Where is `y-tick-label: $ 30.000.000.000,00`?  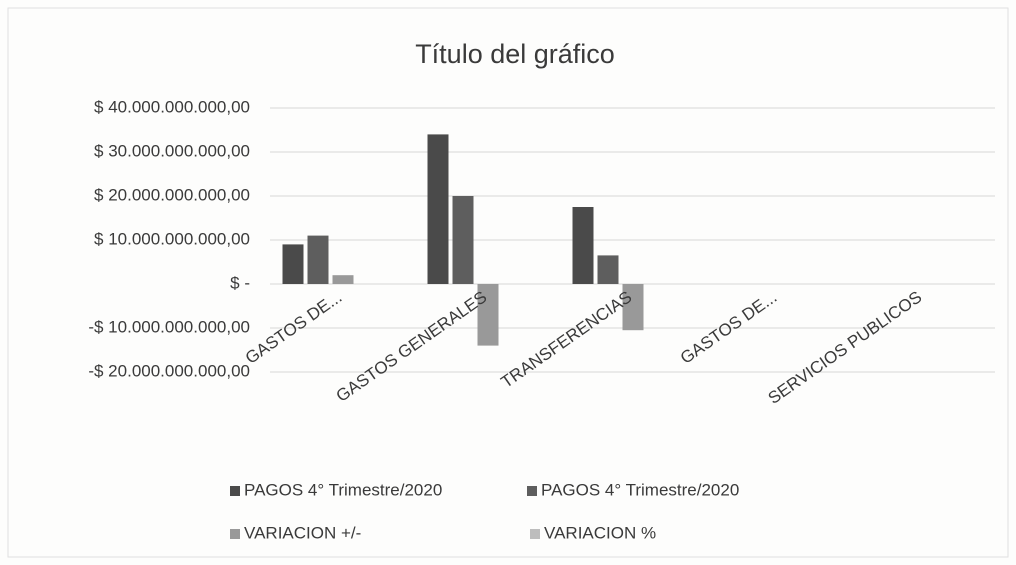 y-tick-label: $ 30.000.000.000,00 is located at coordinates (172, 150).